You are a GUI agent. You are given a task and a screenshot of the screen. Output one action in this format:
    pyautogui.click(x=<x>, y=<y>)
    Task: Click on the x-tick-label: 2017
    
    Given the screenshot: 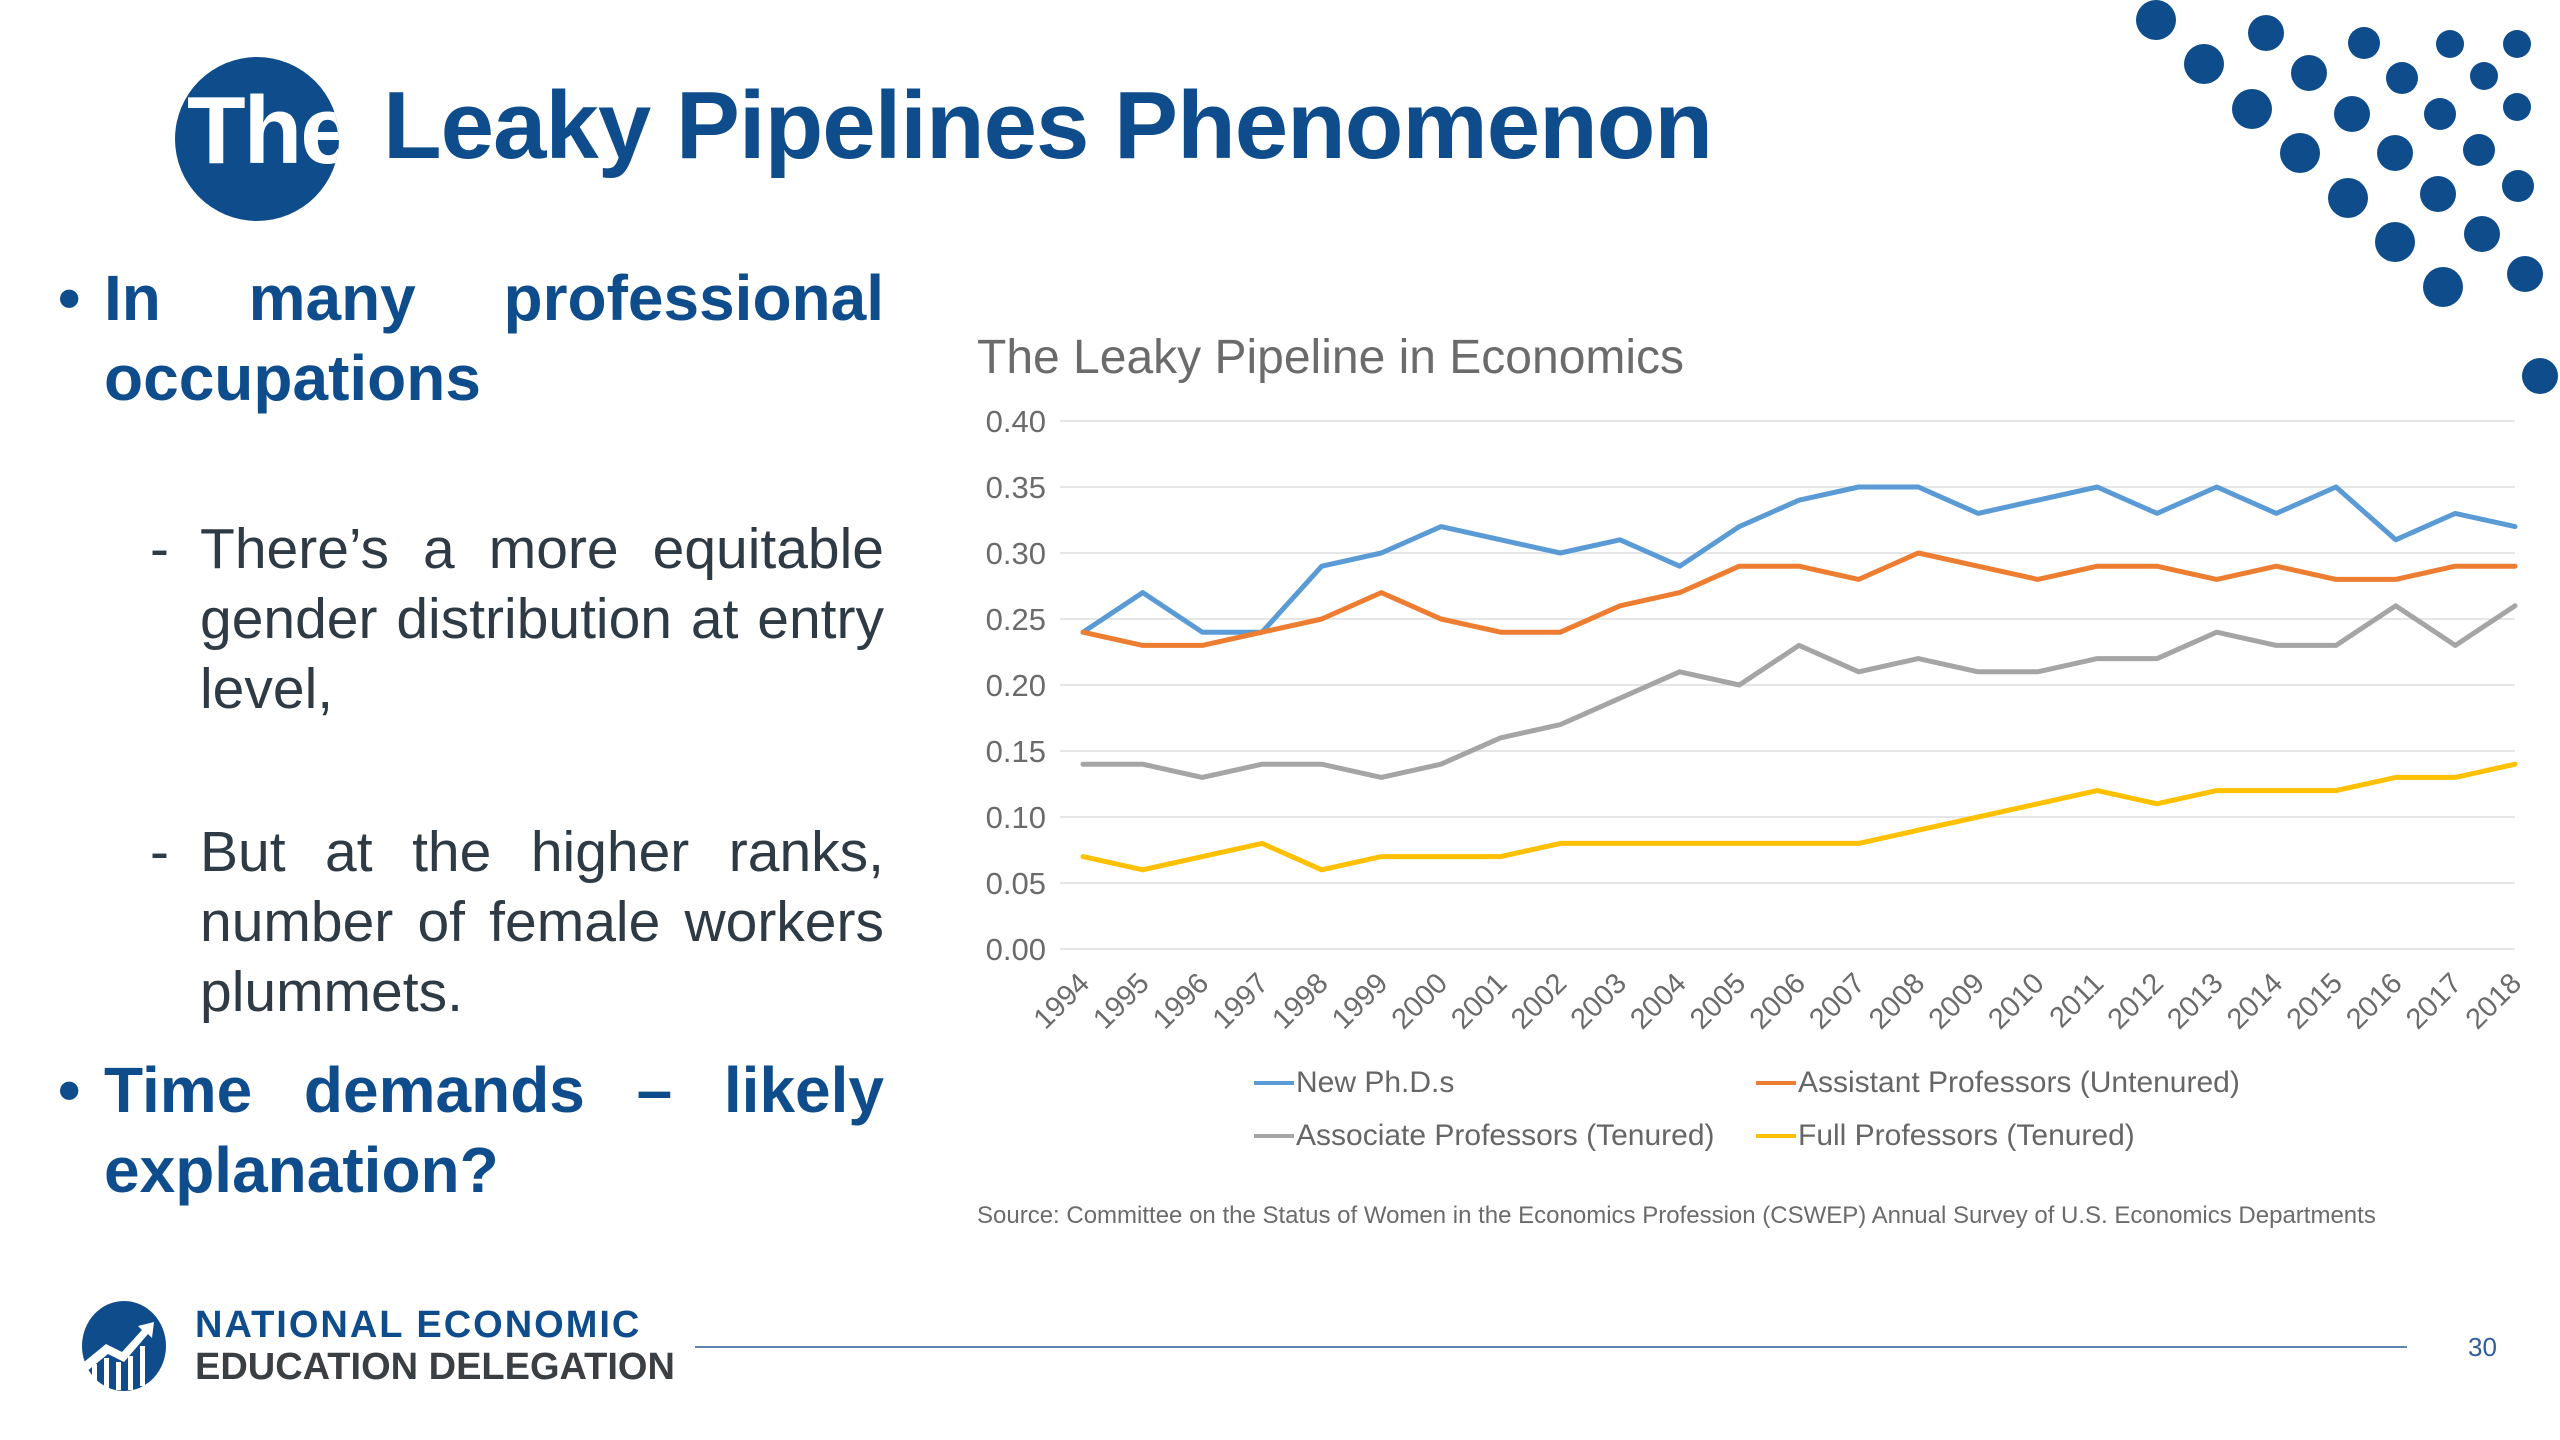 What is the action you would take?
    pyautogui.click(x=2434, y=1001)
    